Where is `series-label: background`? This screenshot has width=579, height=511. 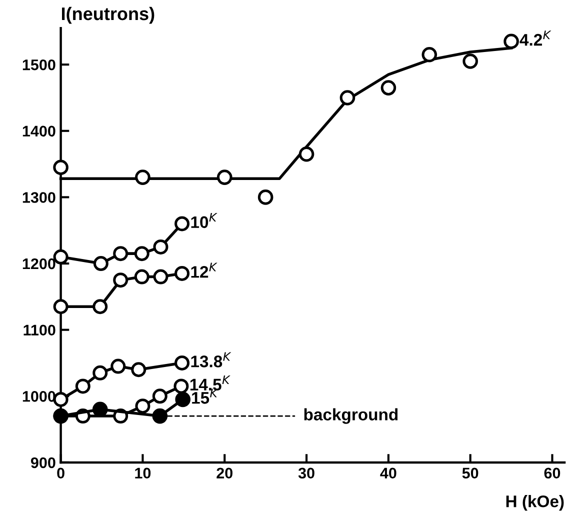
series-label: background is located at coordinates (351, 416).